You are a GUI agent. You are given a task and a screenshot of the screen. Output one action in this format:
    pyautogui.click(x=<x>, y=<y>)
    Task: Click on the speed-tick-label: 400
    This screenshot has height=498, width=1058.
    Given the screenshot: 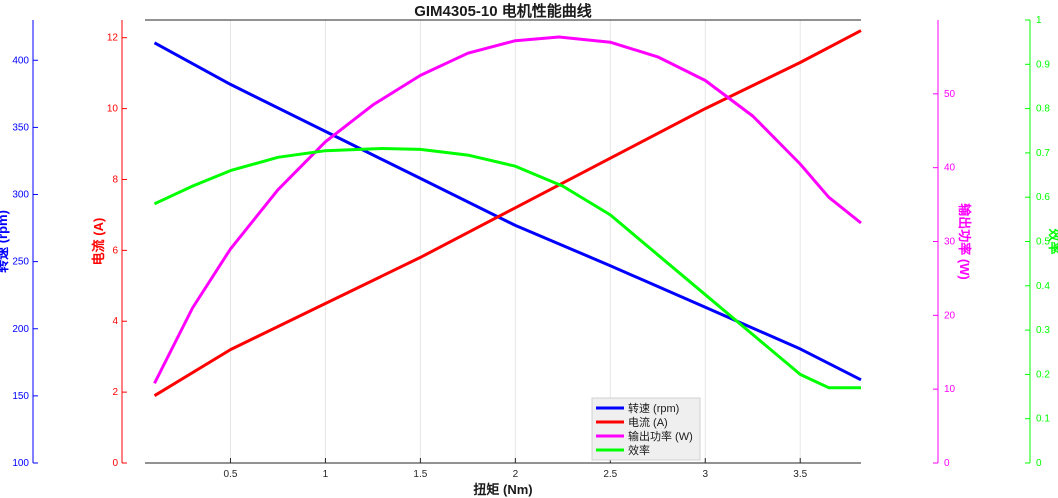 What is the action you would take?
    pyautogui.click(x=20, y=60)
    